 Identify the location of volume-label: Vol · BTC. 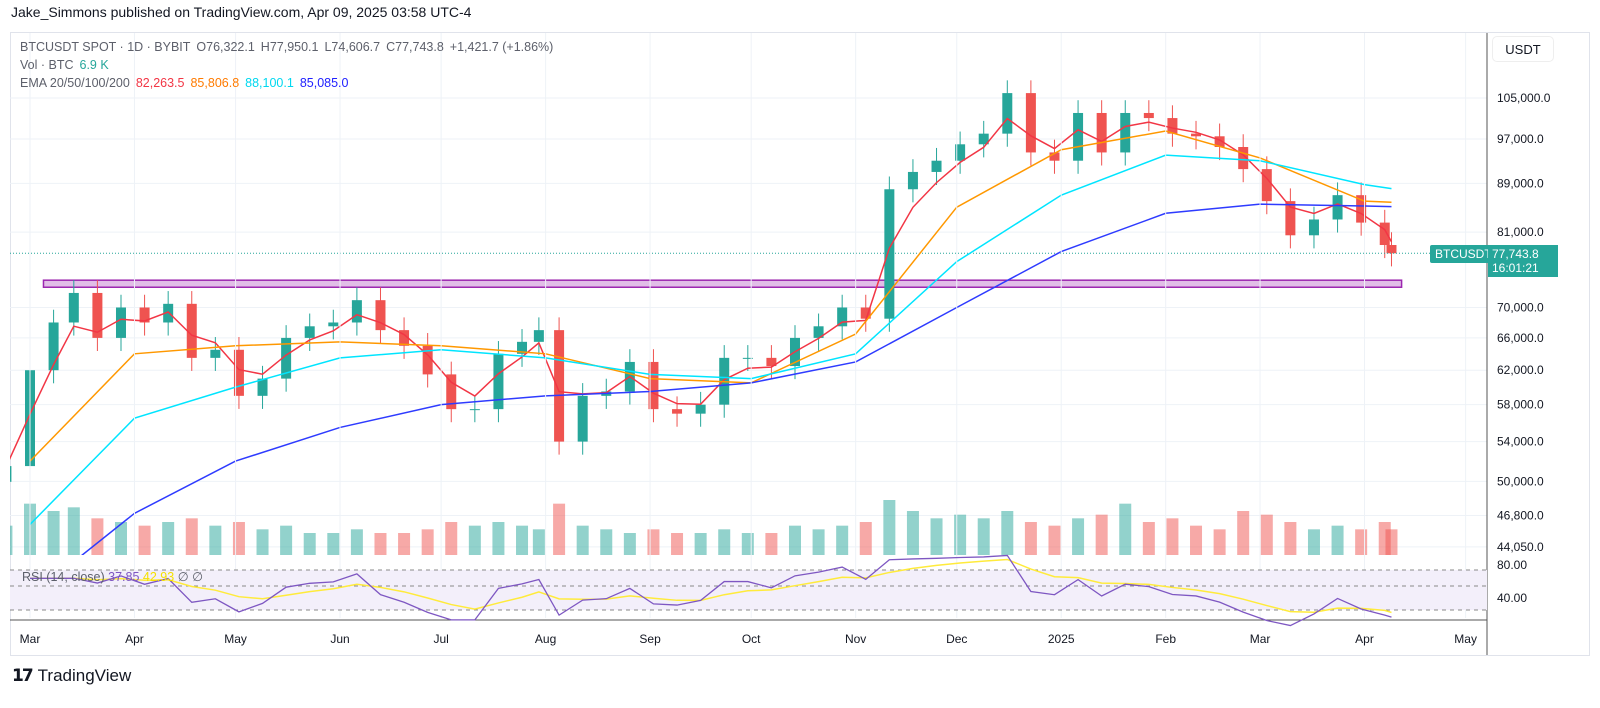
(47, 65).